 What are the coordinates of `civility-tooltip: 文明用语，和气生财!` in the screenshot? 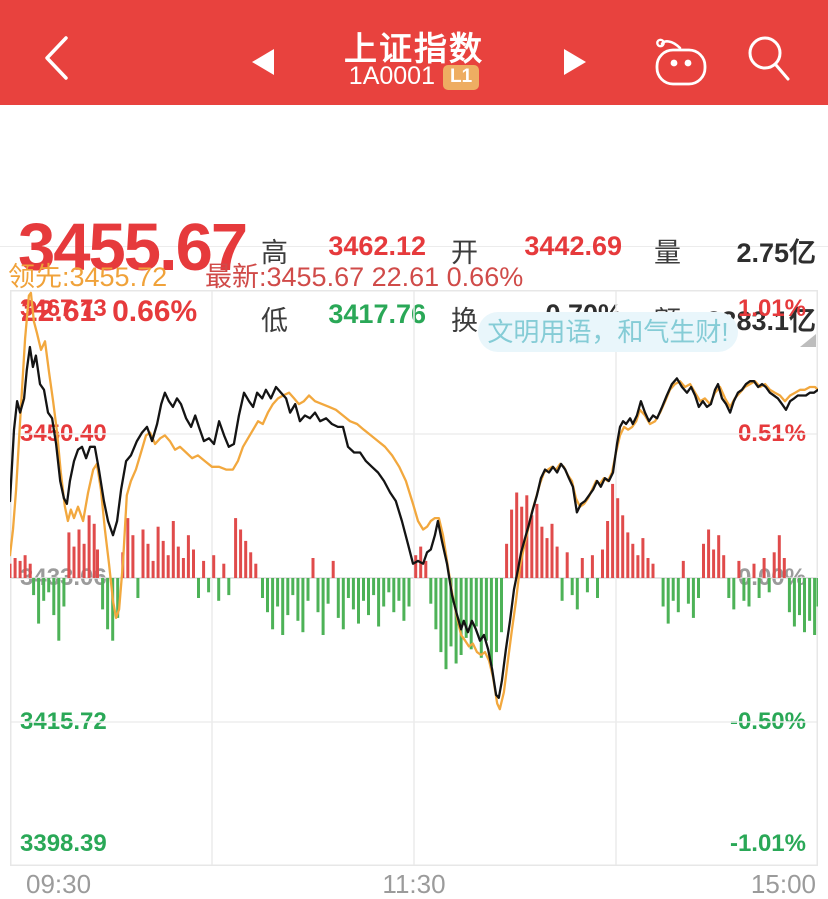 It's located at (608, 332).